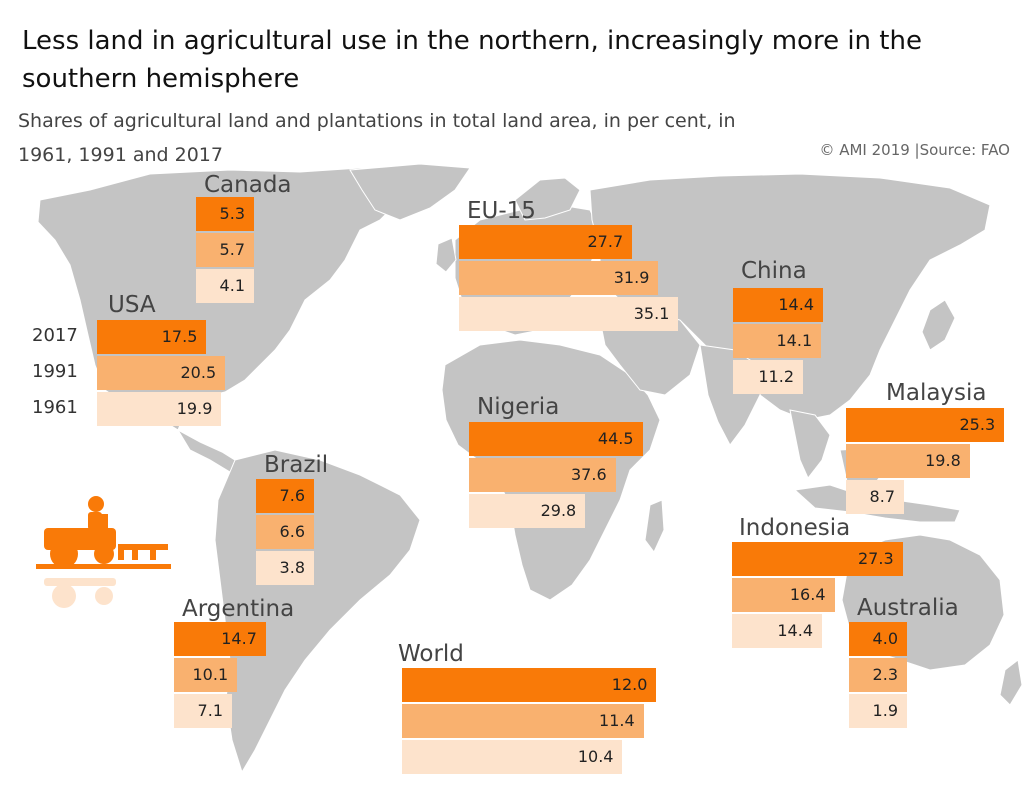 This screenshot has width=1024, height=792. Describe the element at coordinates (569, 314) in the screenshot. I see `bar-eu-15-1961: 35.1` at that location.